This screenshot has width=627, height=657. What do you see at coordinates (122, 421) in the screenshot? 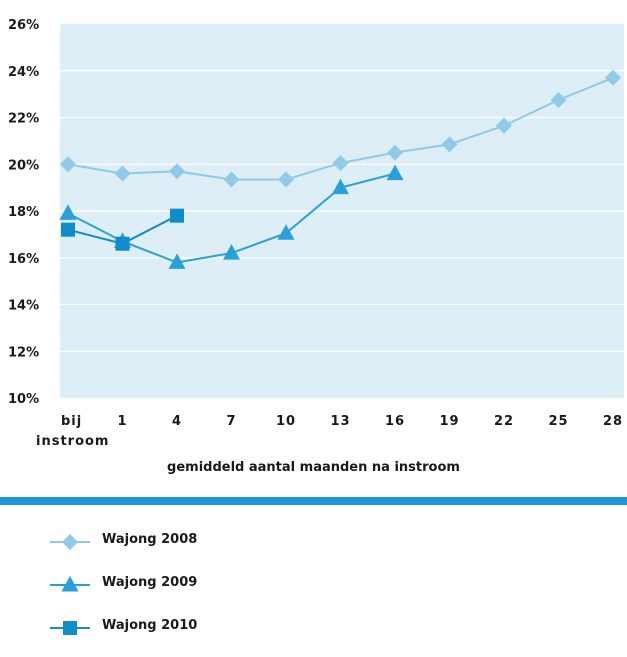
I see `x-tick-label: 1` at bounding box center [122, 421].